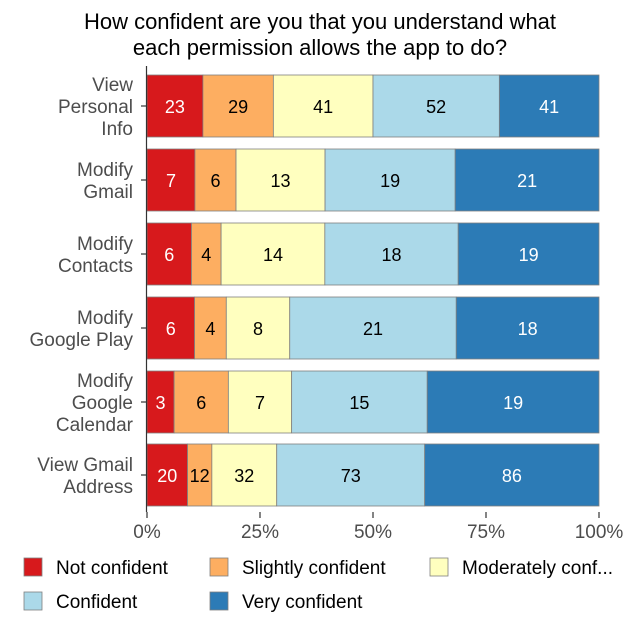  Describe the element at coordinates (359, 403) in the screenshot. I see `data-label: 15` at that location.